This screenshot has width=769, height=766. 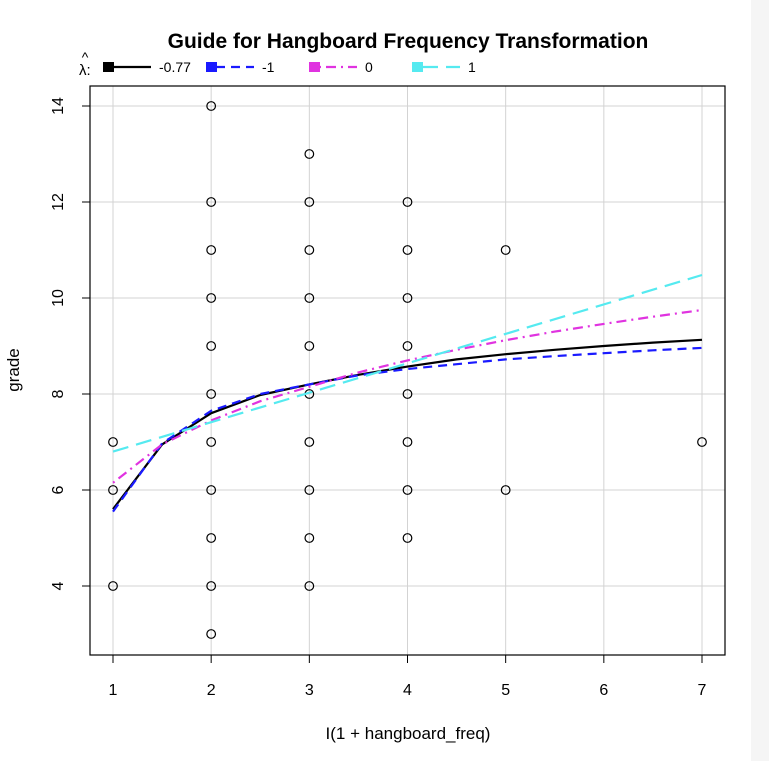 I want to click on y-tick-label: 8, so click(x=58, y=393).